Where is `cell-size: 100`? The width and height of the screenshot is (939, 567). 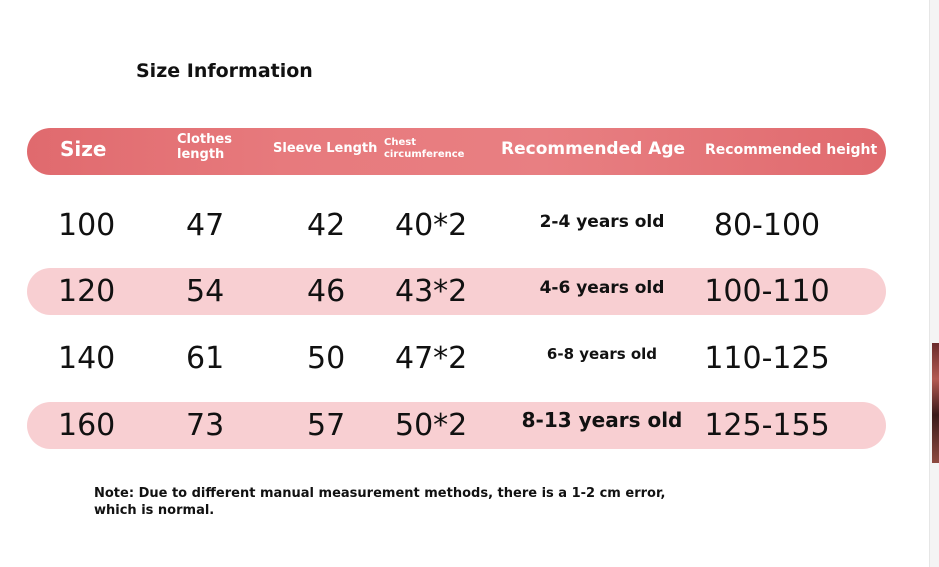
cell-size: 100 is located at coordinates (87, 225).